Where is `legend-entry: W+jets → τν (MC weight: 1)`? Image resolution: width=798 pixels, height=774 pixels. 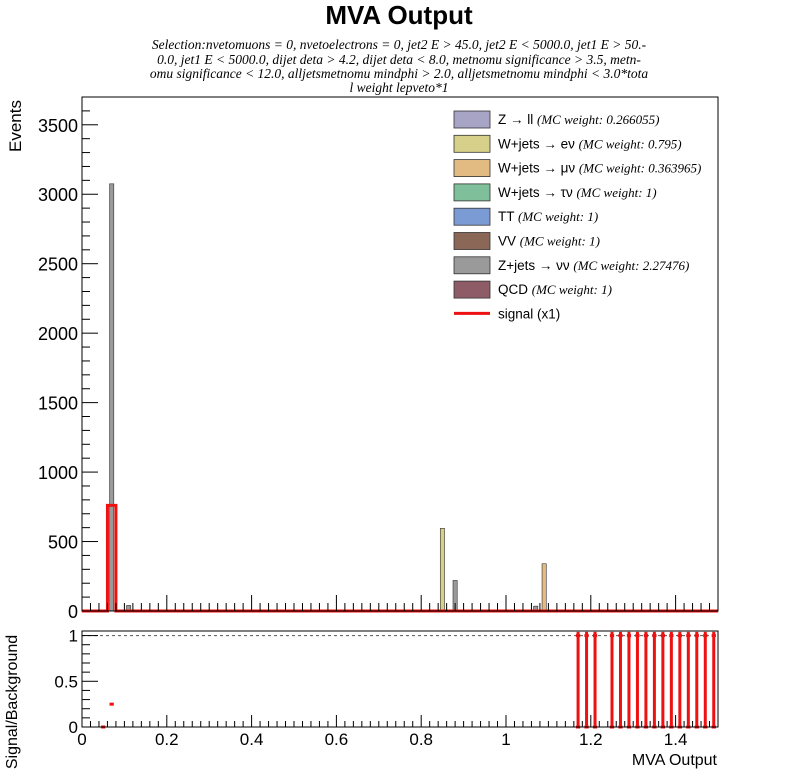
legend-entry: W+jets → τν (MC weight: 1) is located at coordinates (555, 192).